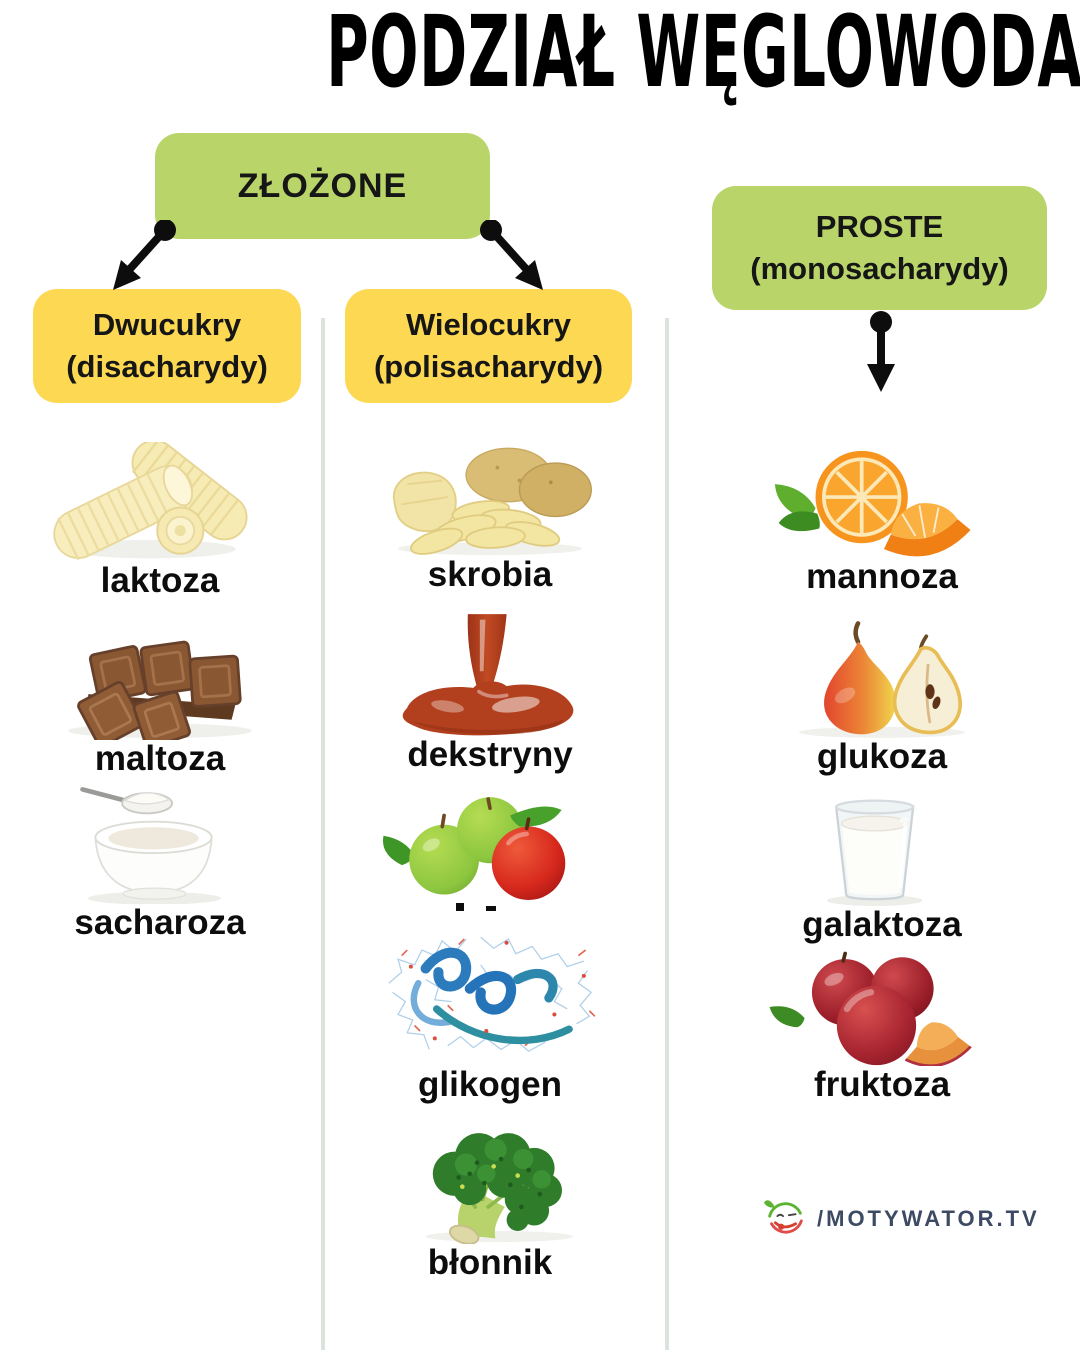 The image size is (1080, 1350). I want to click on item-skrobia: skrobia, so click(490, 517).